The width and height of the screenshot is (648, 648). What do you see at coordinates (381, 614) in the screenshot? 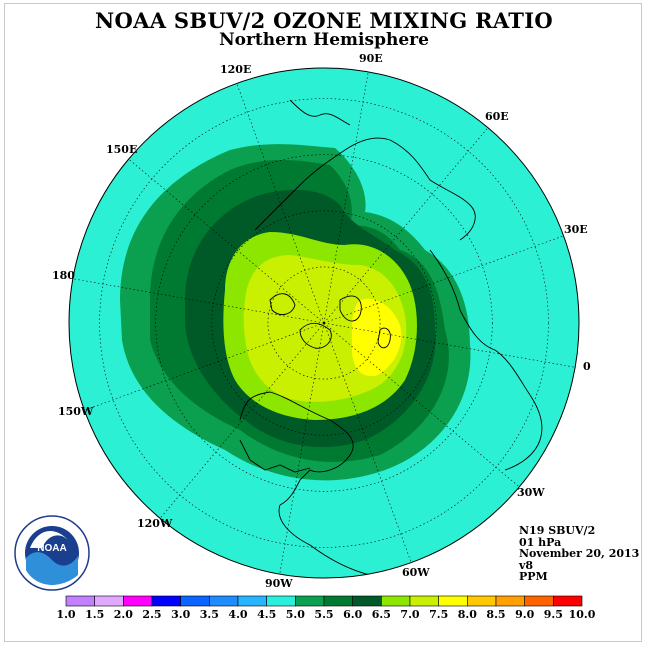
I see `colorbar-tick-label: 6.5` at bounding box center [381, 614].